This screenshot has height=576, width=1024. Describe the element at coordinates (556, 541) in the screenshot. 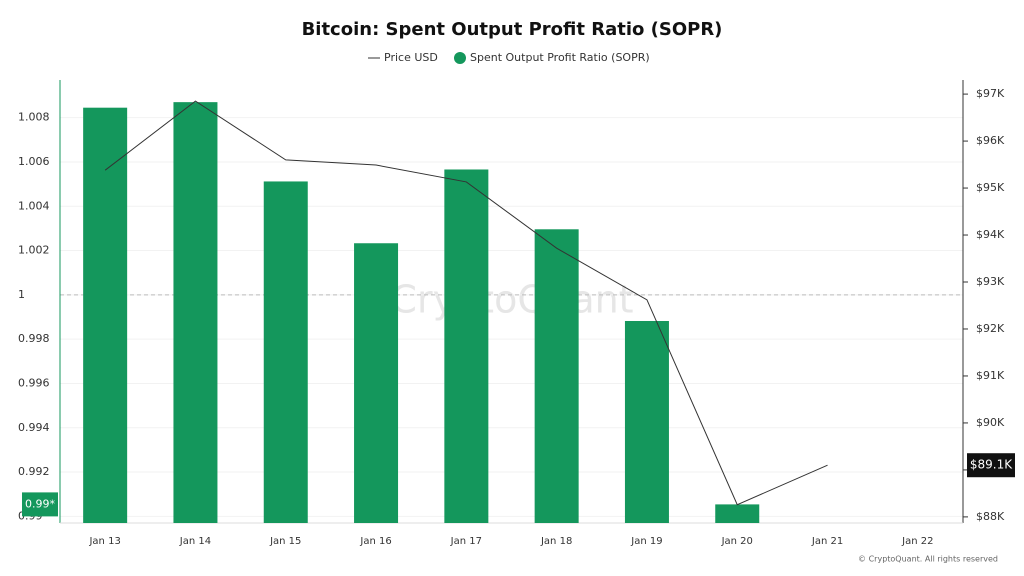

I see `x-tick-label: Jan 18` at that location.